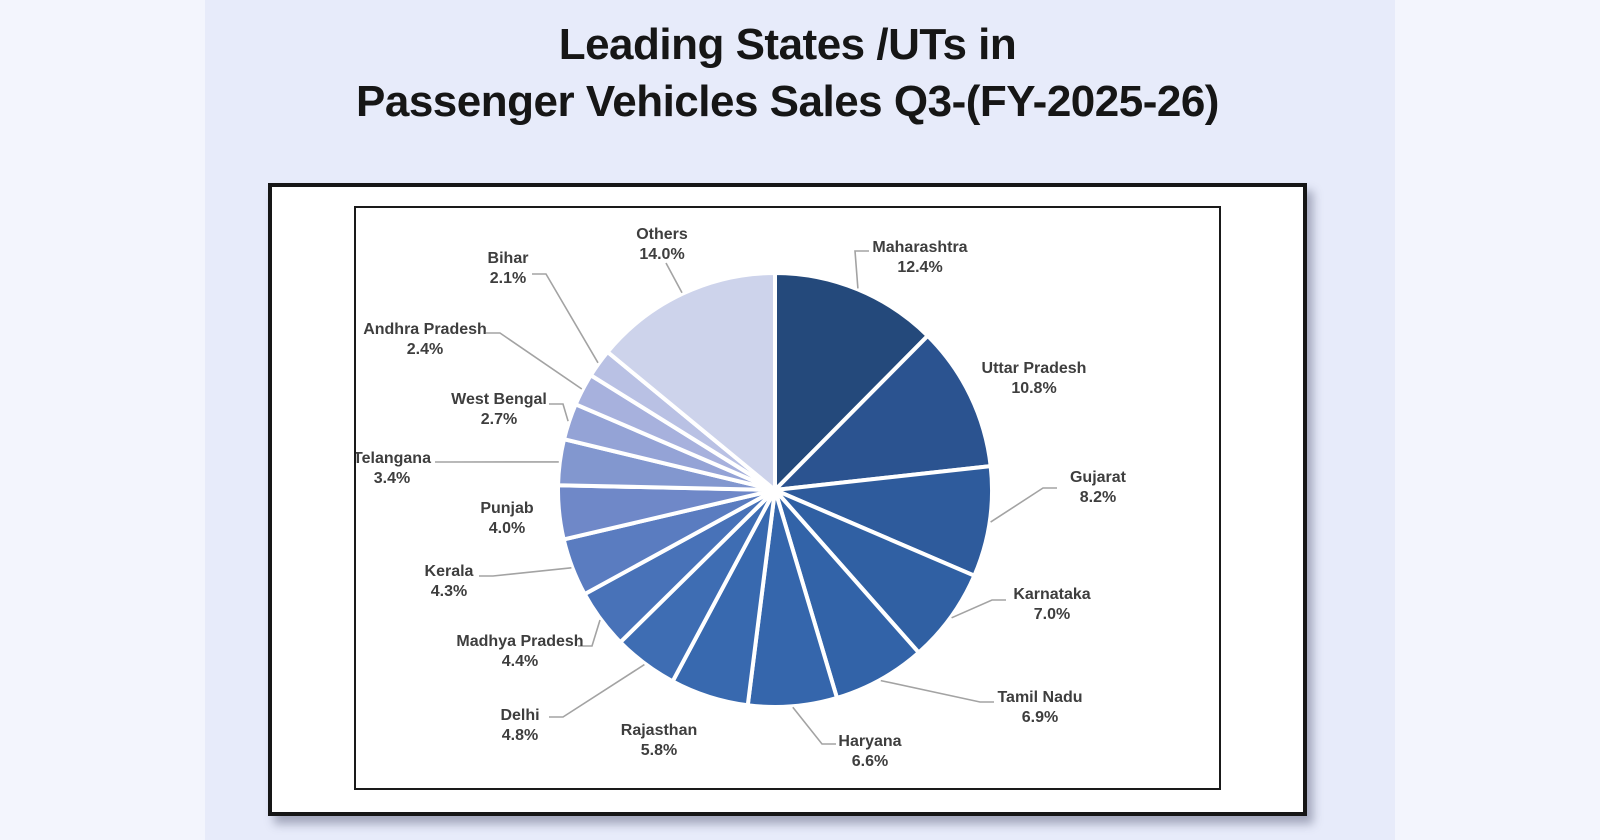 The image size is (1600, 840). What do you see at coordinates (393, 458) in the screenshot?
I see `slice-label-telangana: Telangana` at bounding box center [393, 458].